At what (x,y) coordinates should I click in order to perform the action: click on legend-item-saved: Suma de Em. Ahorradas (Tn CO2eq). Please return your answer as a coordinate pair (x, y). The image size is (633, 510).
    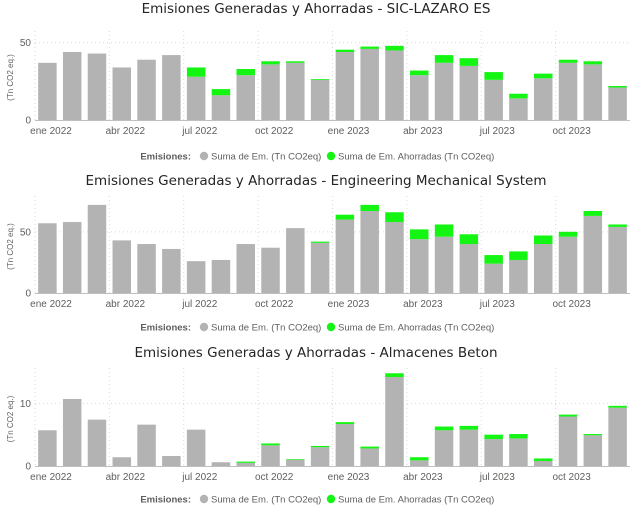
    Looking at the image, I should click on (416, 328).